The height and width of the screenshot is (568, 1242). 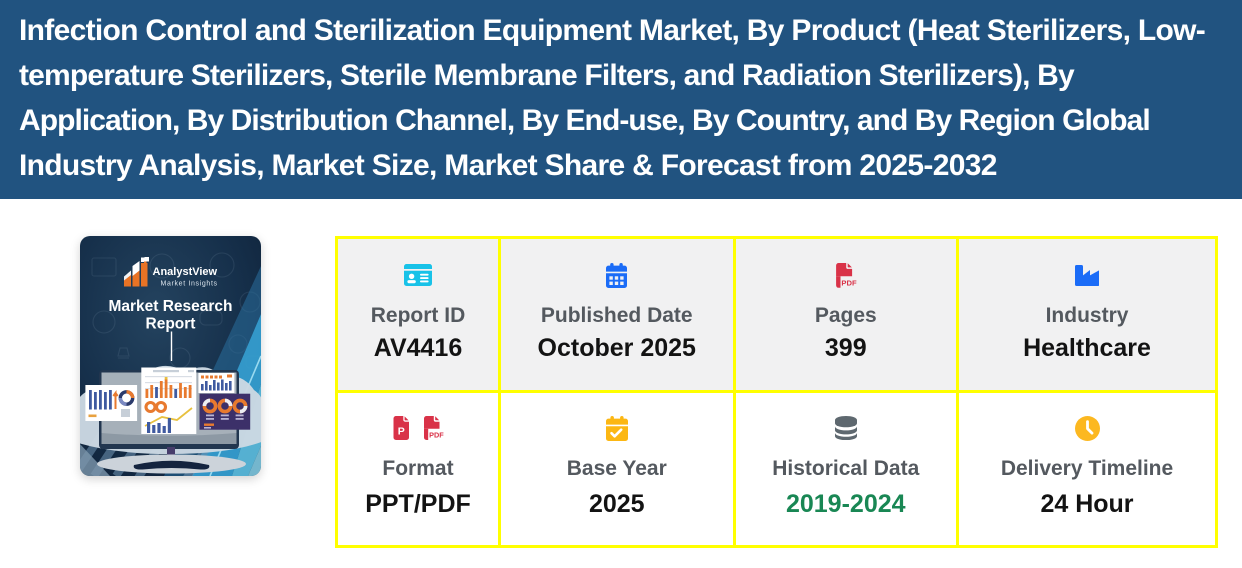 I want to click on svg-text: Market Insights, so click(x=189, y=284).